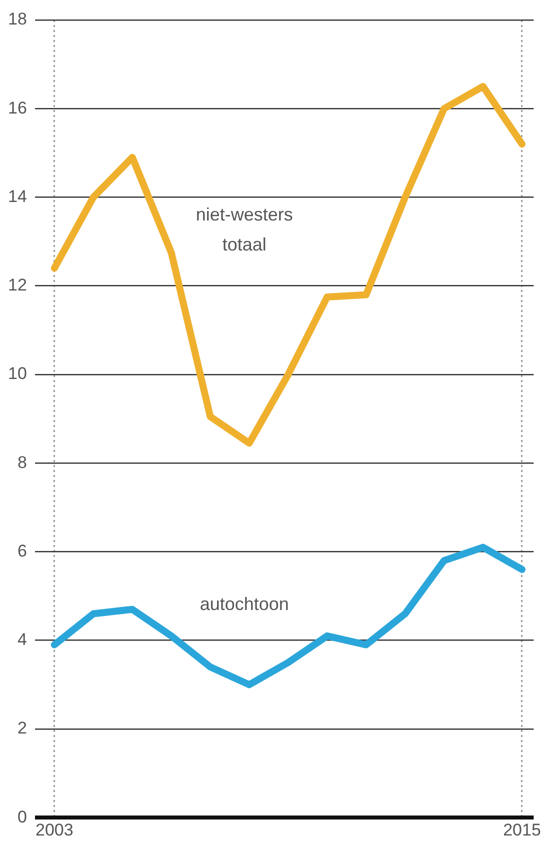 The height and width of the screenshot is (848, 544). I want to click on y-tick-label: 6, so click(22, 550).